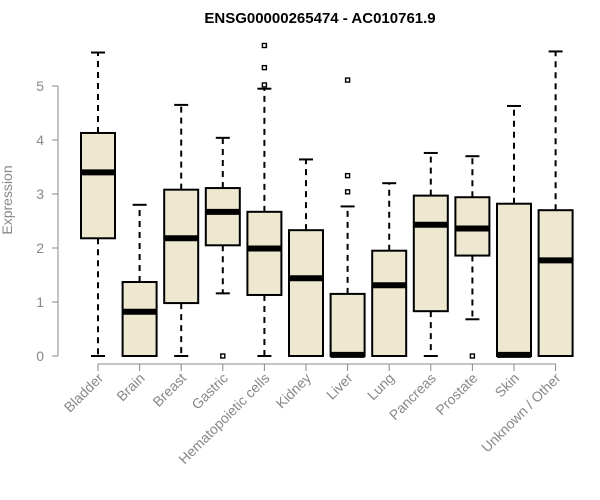  I want to click on y-tick-label: 5, so click(40, 86).